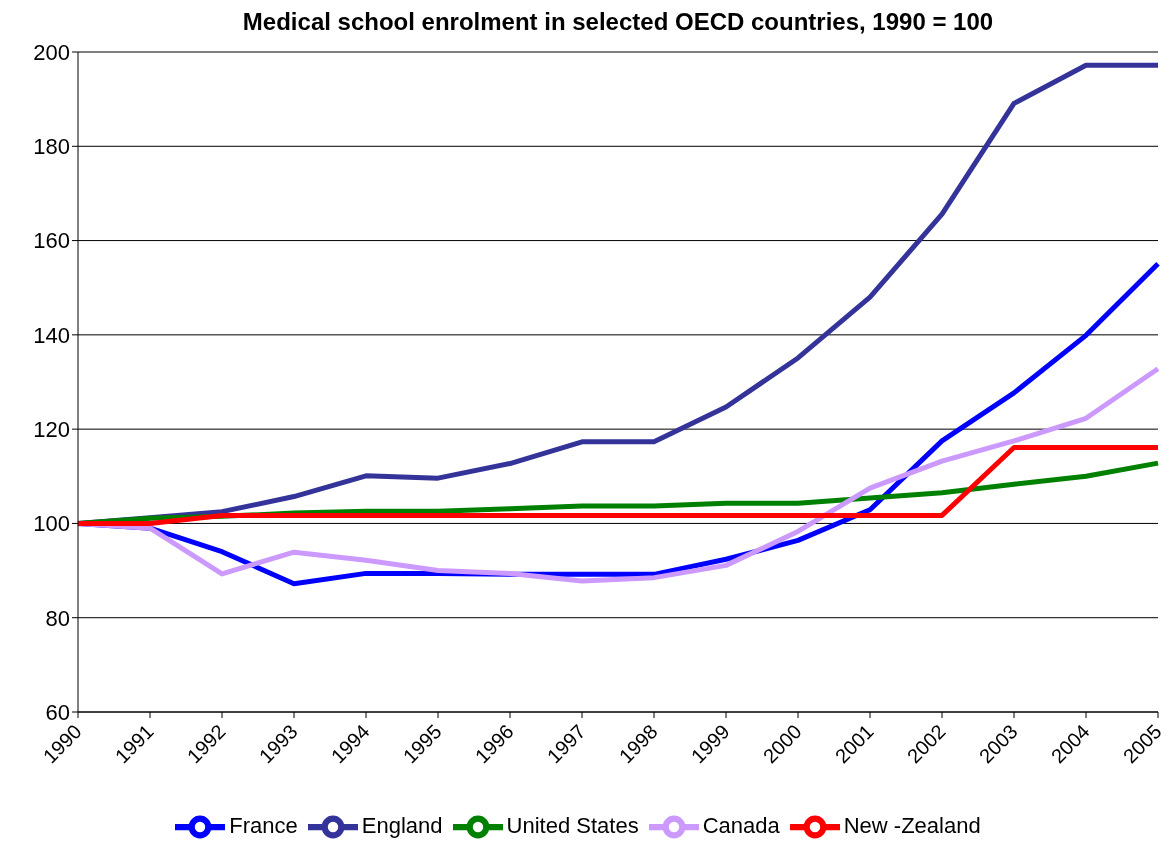 This screenshot has width=1173, height=854. What do you see at coordinates (51, 52) in the screenshot?
I see `y-tick-label: 200` at bounding box center [51, 52].